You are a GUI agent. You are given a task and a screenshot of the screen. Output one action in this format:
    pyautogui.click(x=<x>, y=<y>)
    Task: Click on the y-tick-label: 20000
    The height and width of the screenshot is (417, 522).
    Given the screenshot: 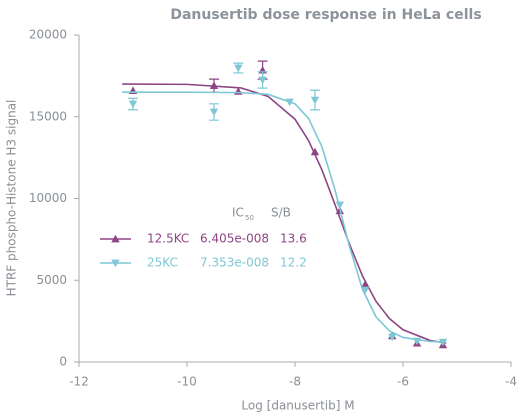 What is the action you would take?
    pyautogui.click(x=48, y=35)
    